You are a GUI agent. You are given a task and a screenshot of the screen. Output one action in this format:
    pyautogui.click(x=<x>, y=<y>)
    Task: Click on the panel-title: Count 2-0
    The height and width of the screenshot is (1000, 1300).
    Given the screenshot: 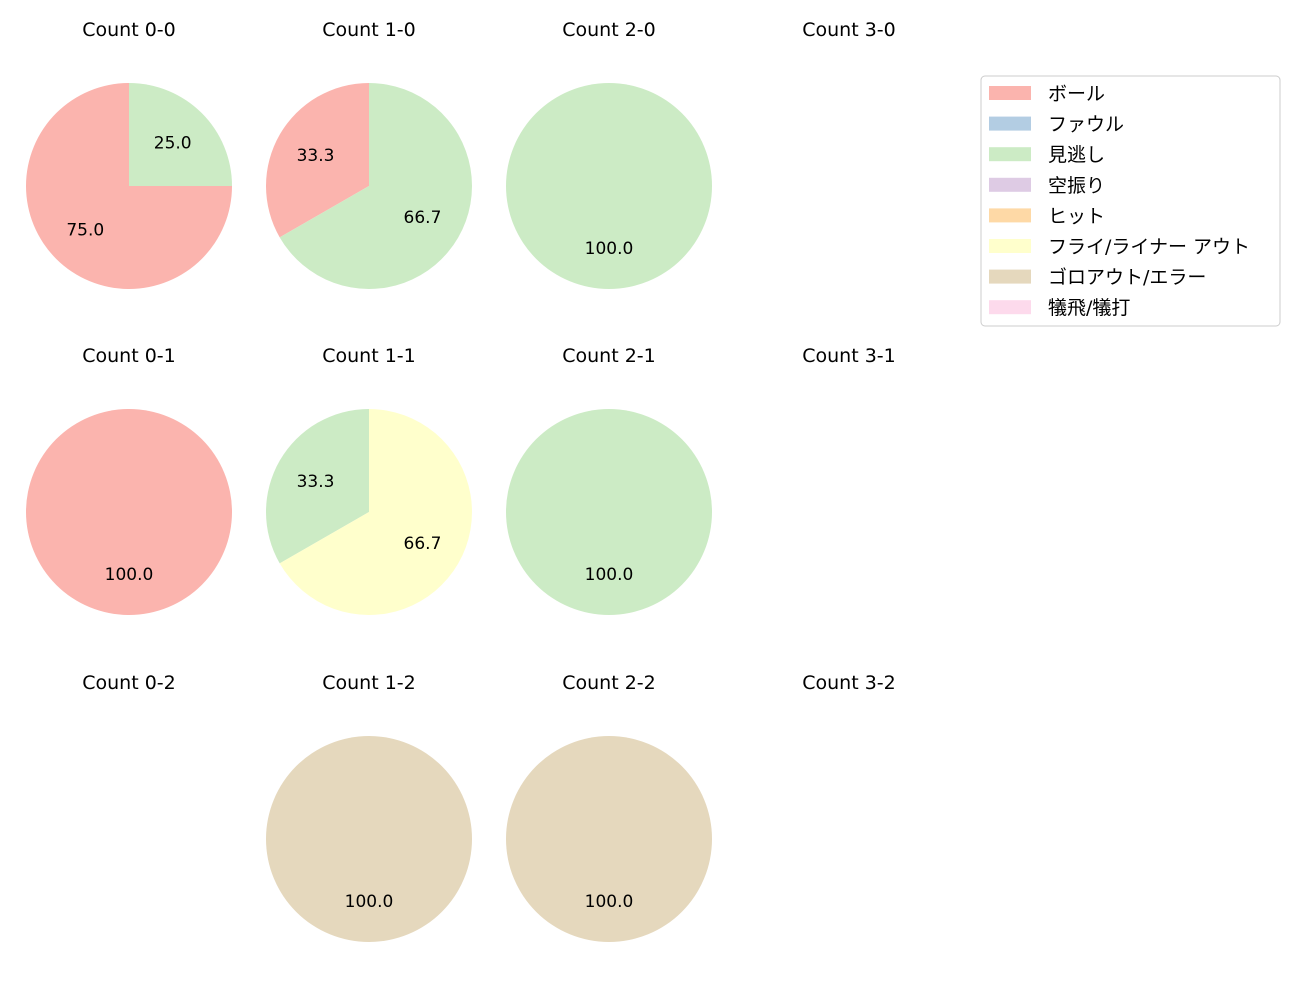 What is the action you would take?
    pyautogui.click(x=609, y=30)
    